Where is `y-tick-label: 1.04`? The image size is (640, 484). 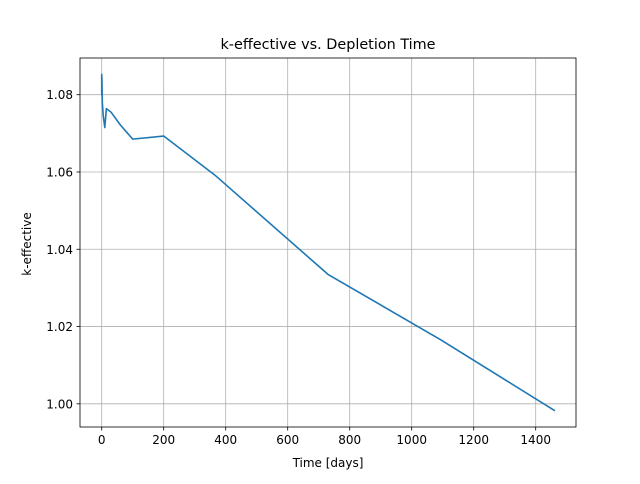
y-tick-label: 1.04 is located at coordinates (59, 250).